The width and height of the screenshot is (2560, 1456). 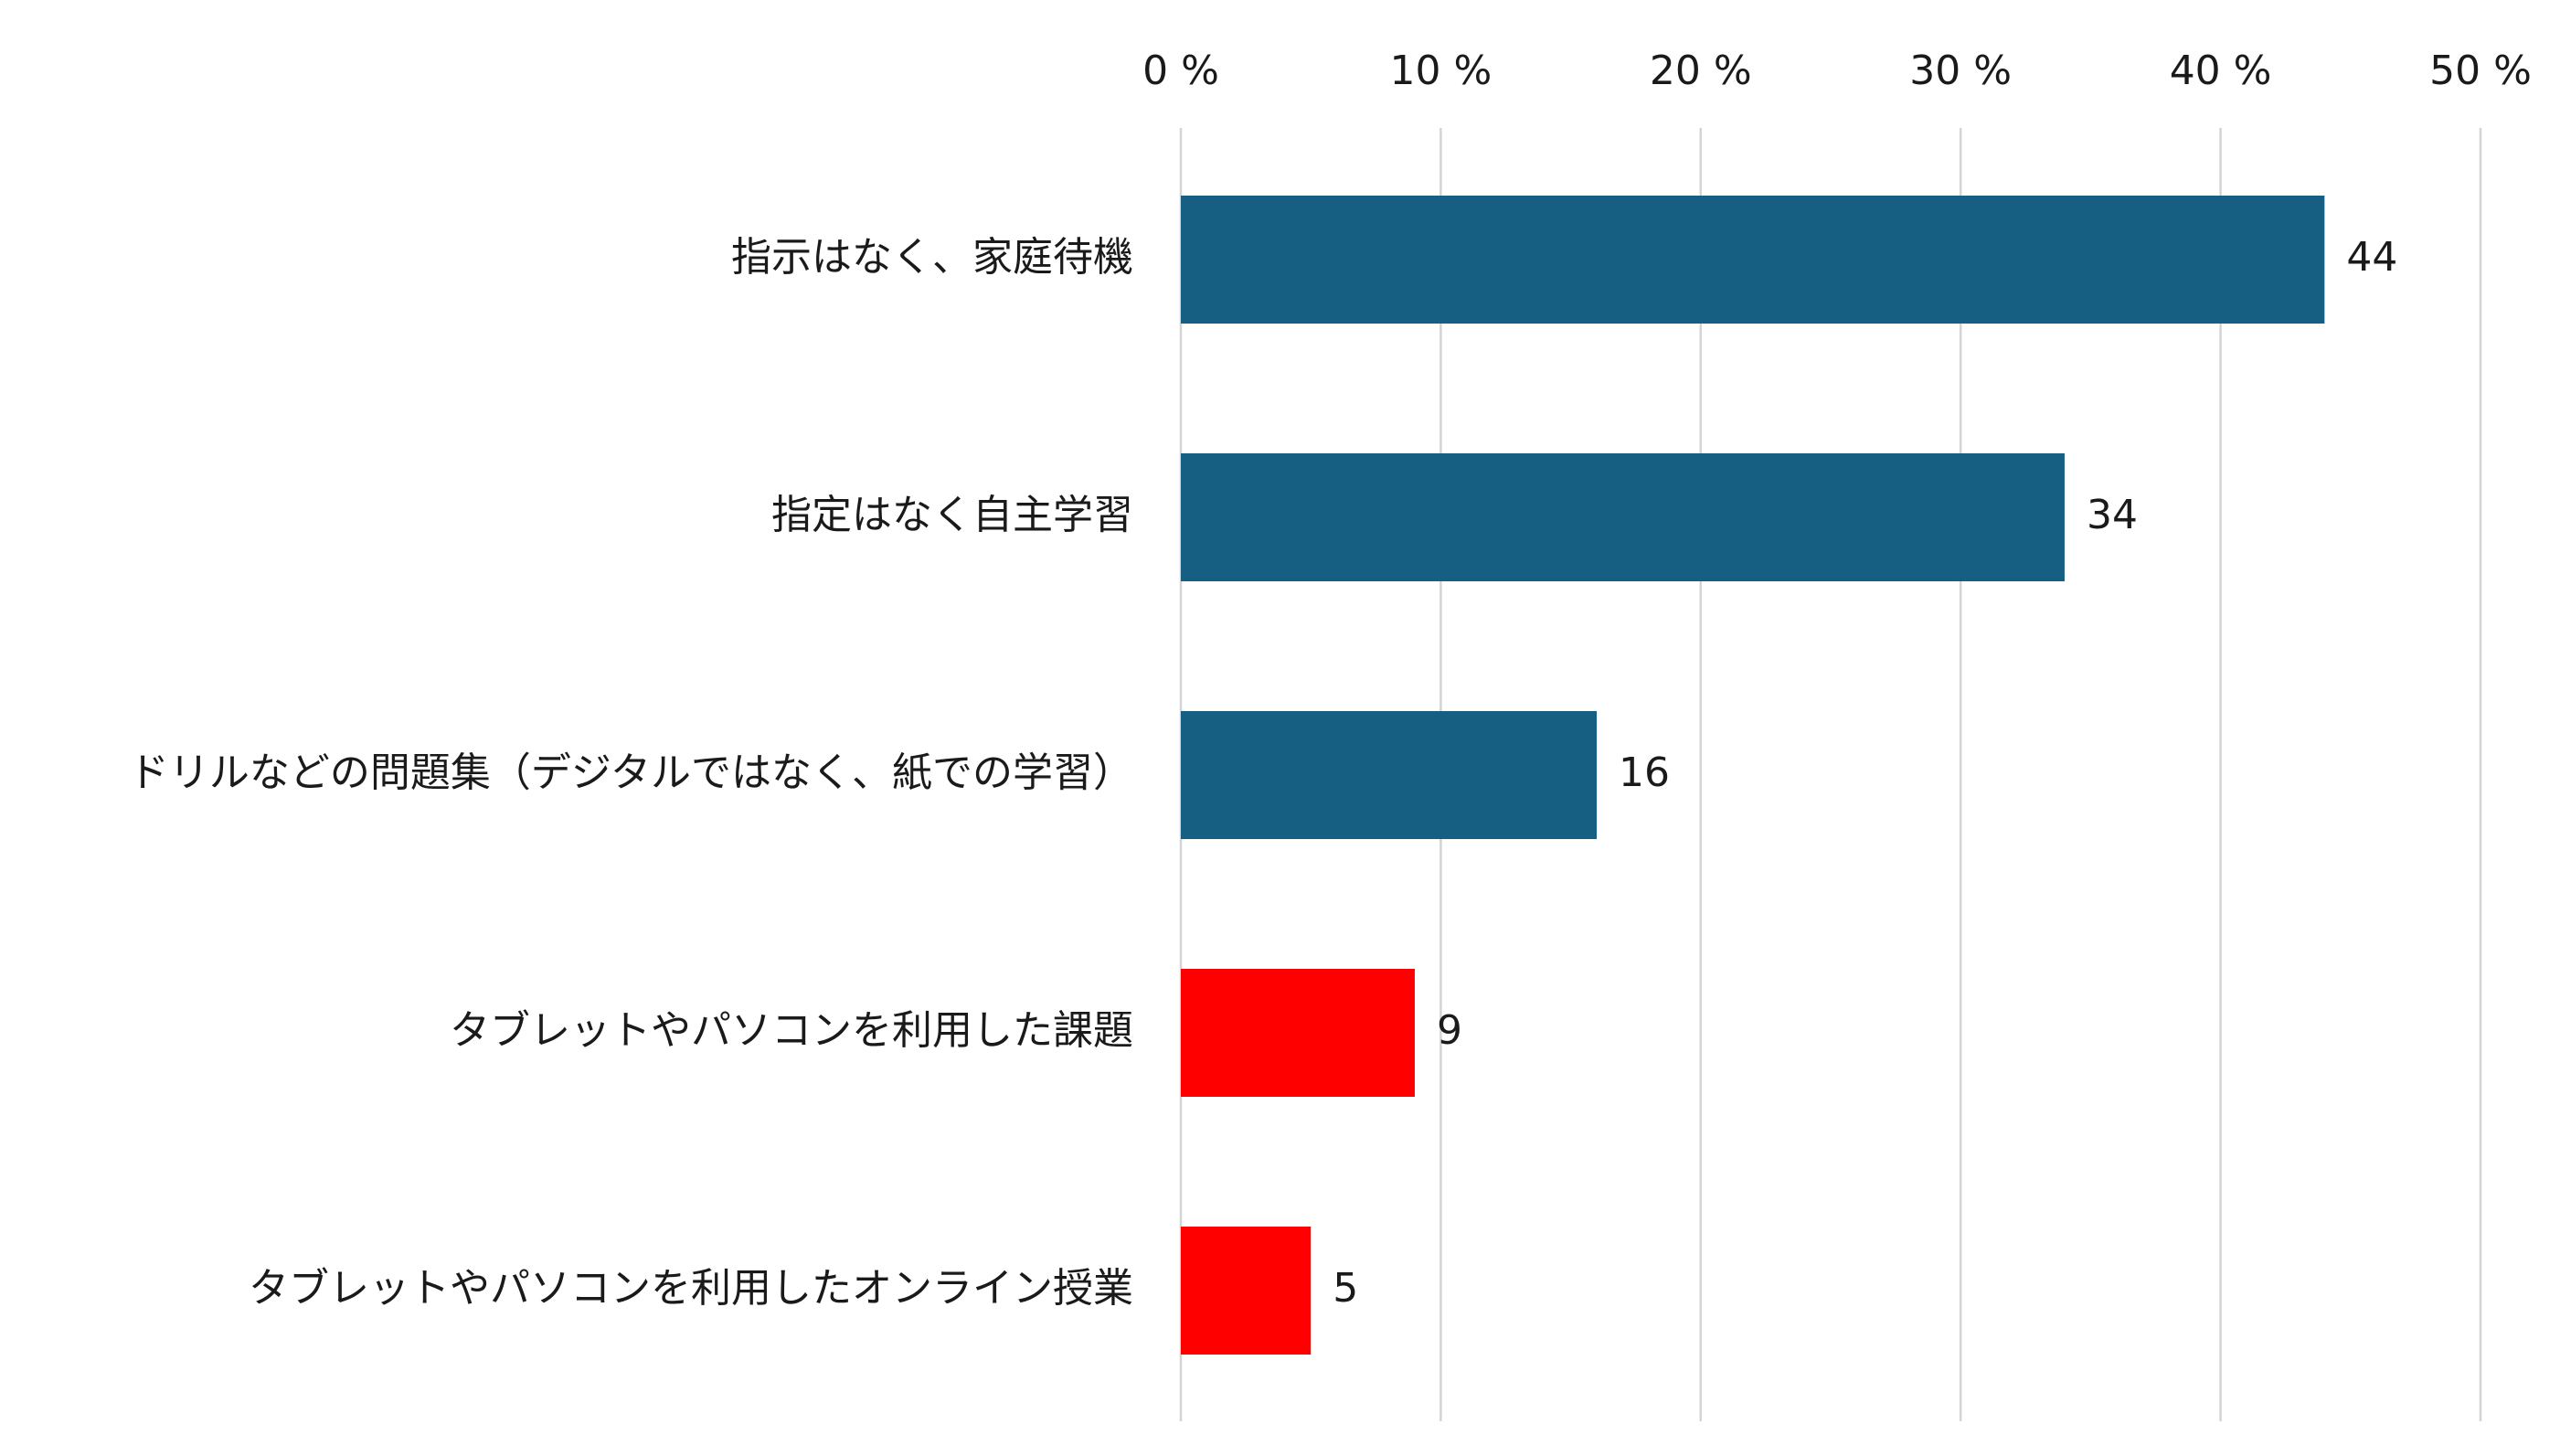 I want to click on category-label: 指示はなく、家庭待機, so click(x=932, y=257).